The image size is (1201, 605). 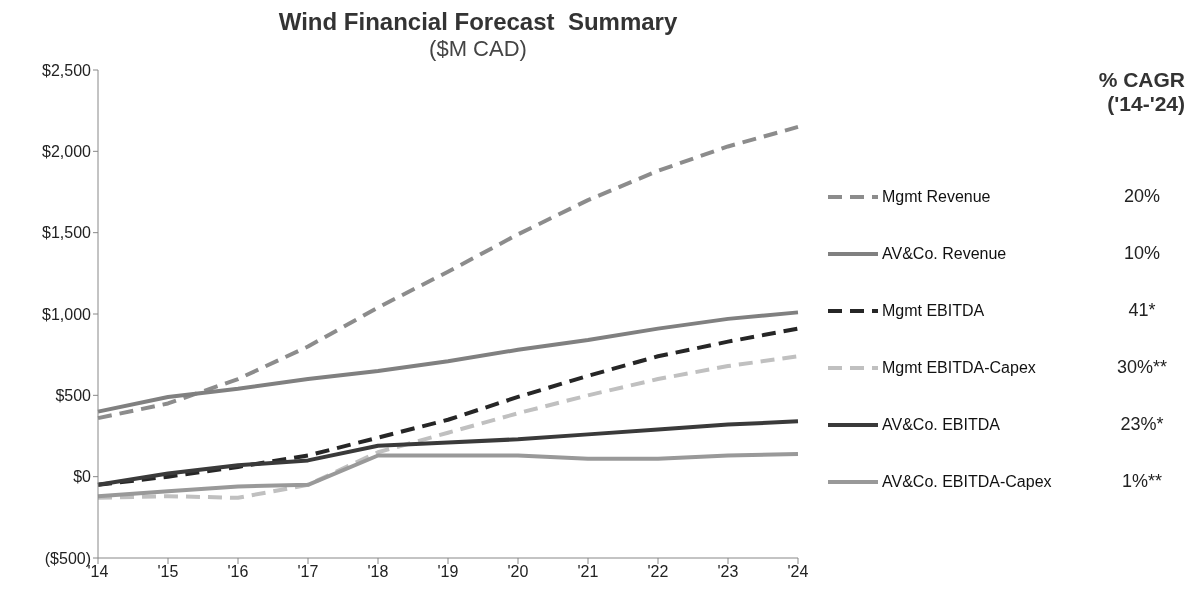 What do you see at coordinates (937, 196) in the screenshot?
I see `legend-label: Mgmt Revenue` at bounding box center [937, 196].